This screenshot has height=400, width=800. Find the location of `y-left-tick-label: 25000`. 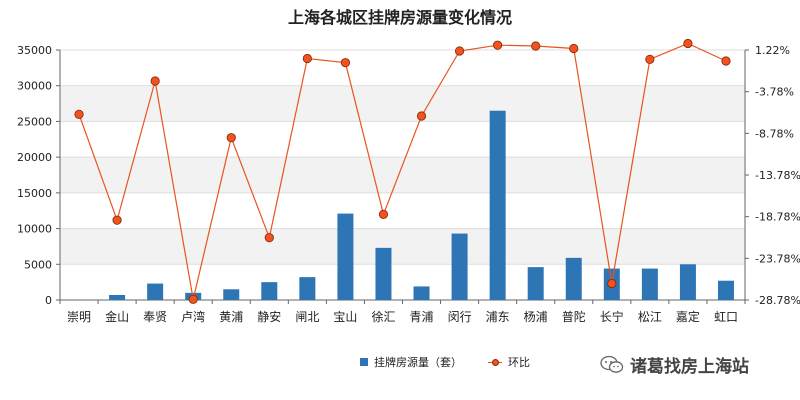

y-left-tick-label: 25000 is located at coordinates (34, 121).